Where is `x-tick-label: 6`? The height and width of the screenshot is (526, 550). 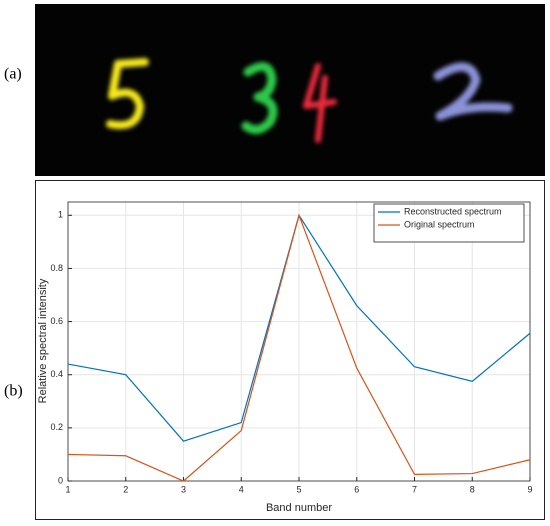 x-tick-label: 6 is located at coordinates (356, 489).